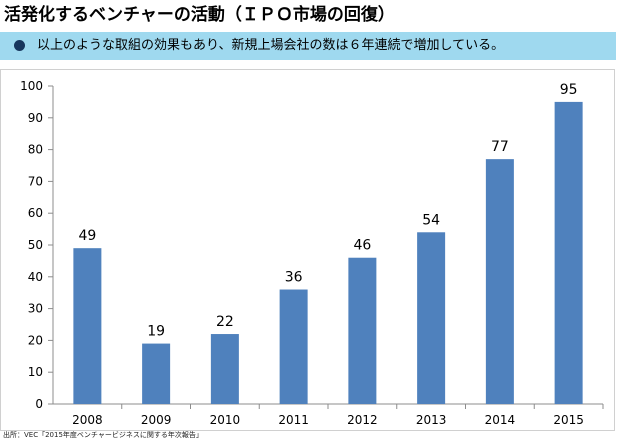 The width and height of the screenshot is (620, 441). What do you see at coordinates (35, 372) in the screenshot?
I see `y-tick-label: 10` at bounding box center [35, 372].